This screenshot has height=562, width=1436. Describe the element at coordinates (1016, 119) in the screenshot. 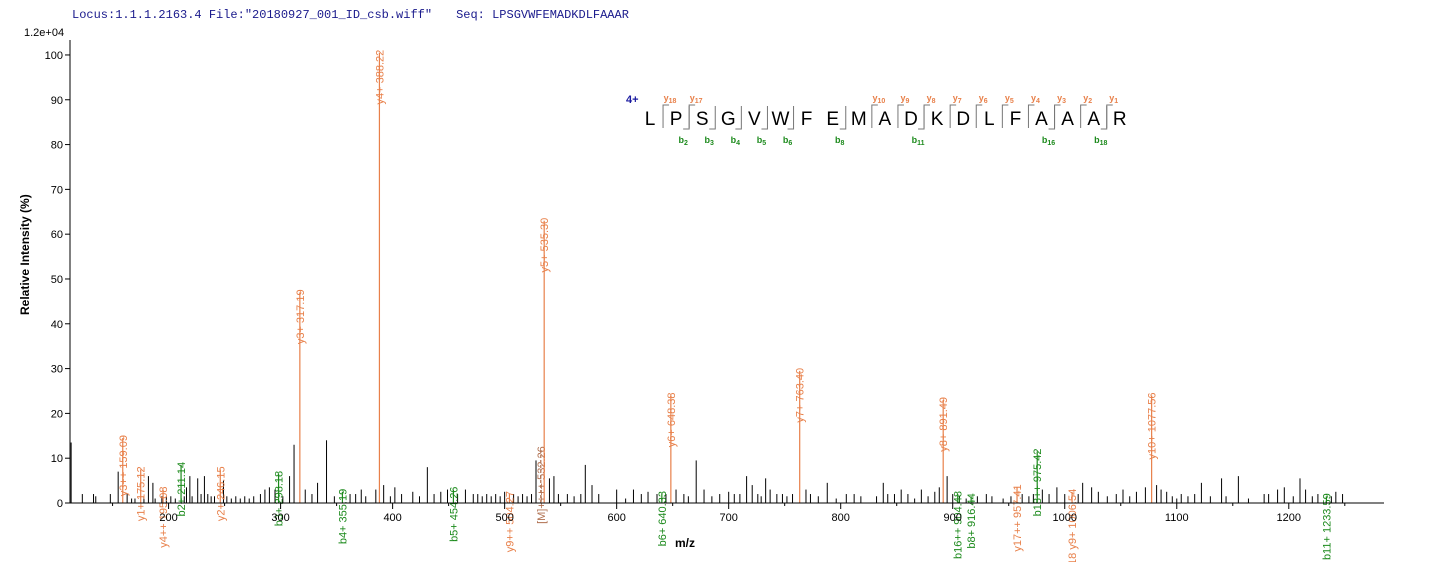

I see `sequence-residue: F` at that location.